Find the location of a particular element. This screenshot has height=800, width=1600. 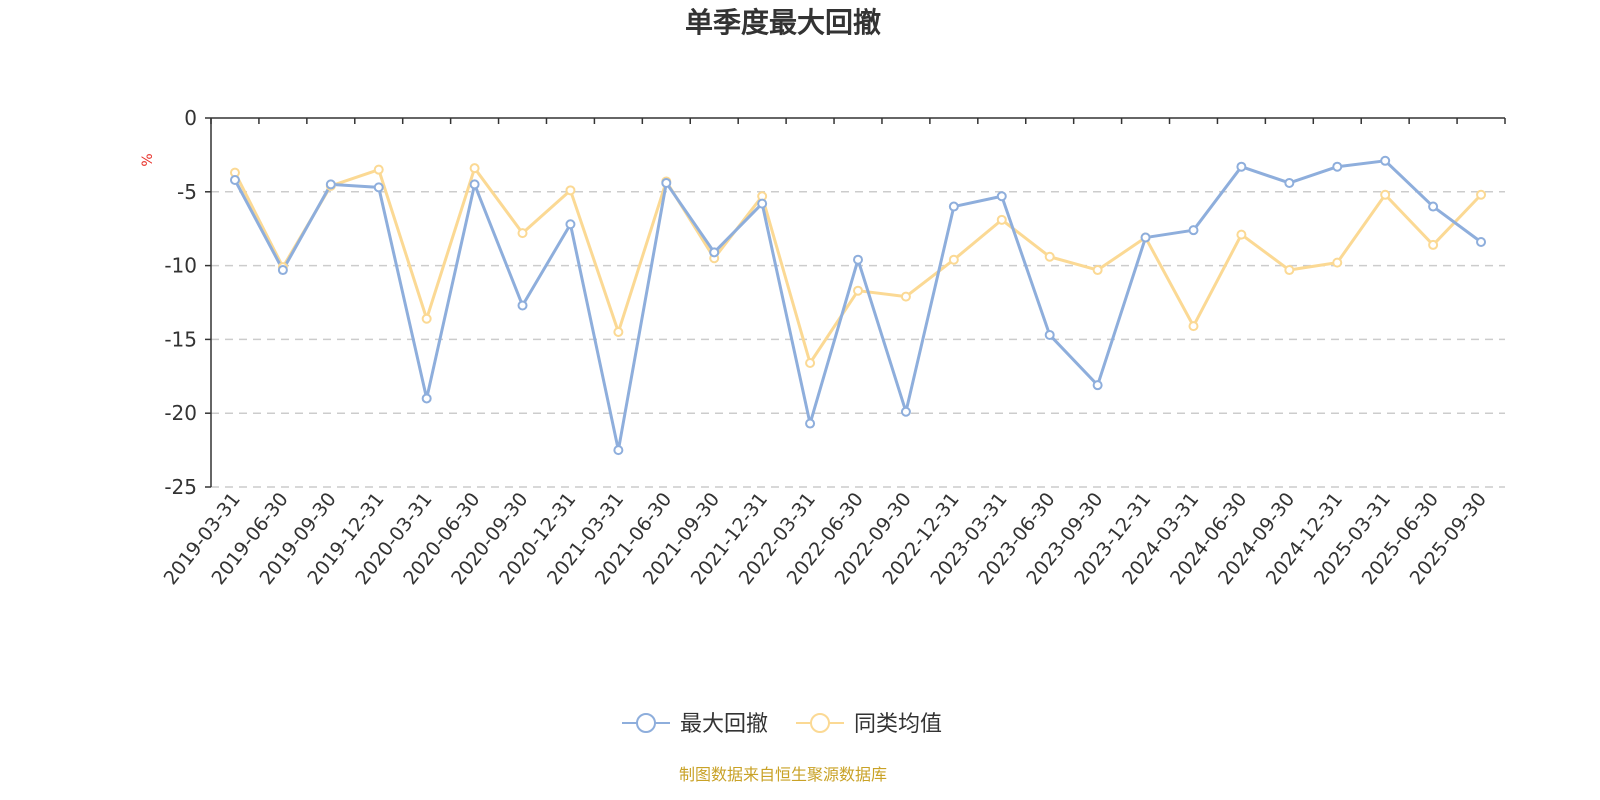

legend-item-0: 最大回撤 is located at coordinates (695, 724).